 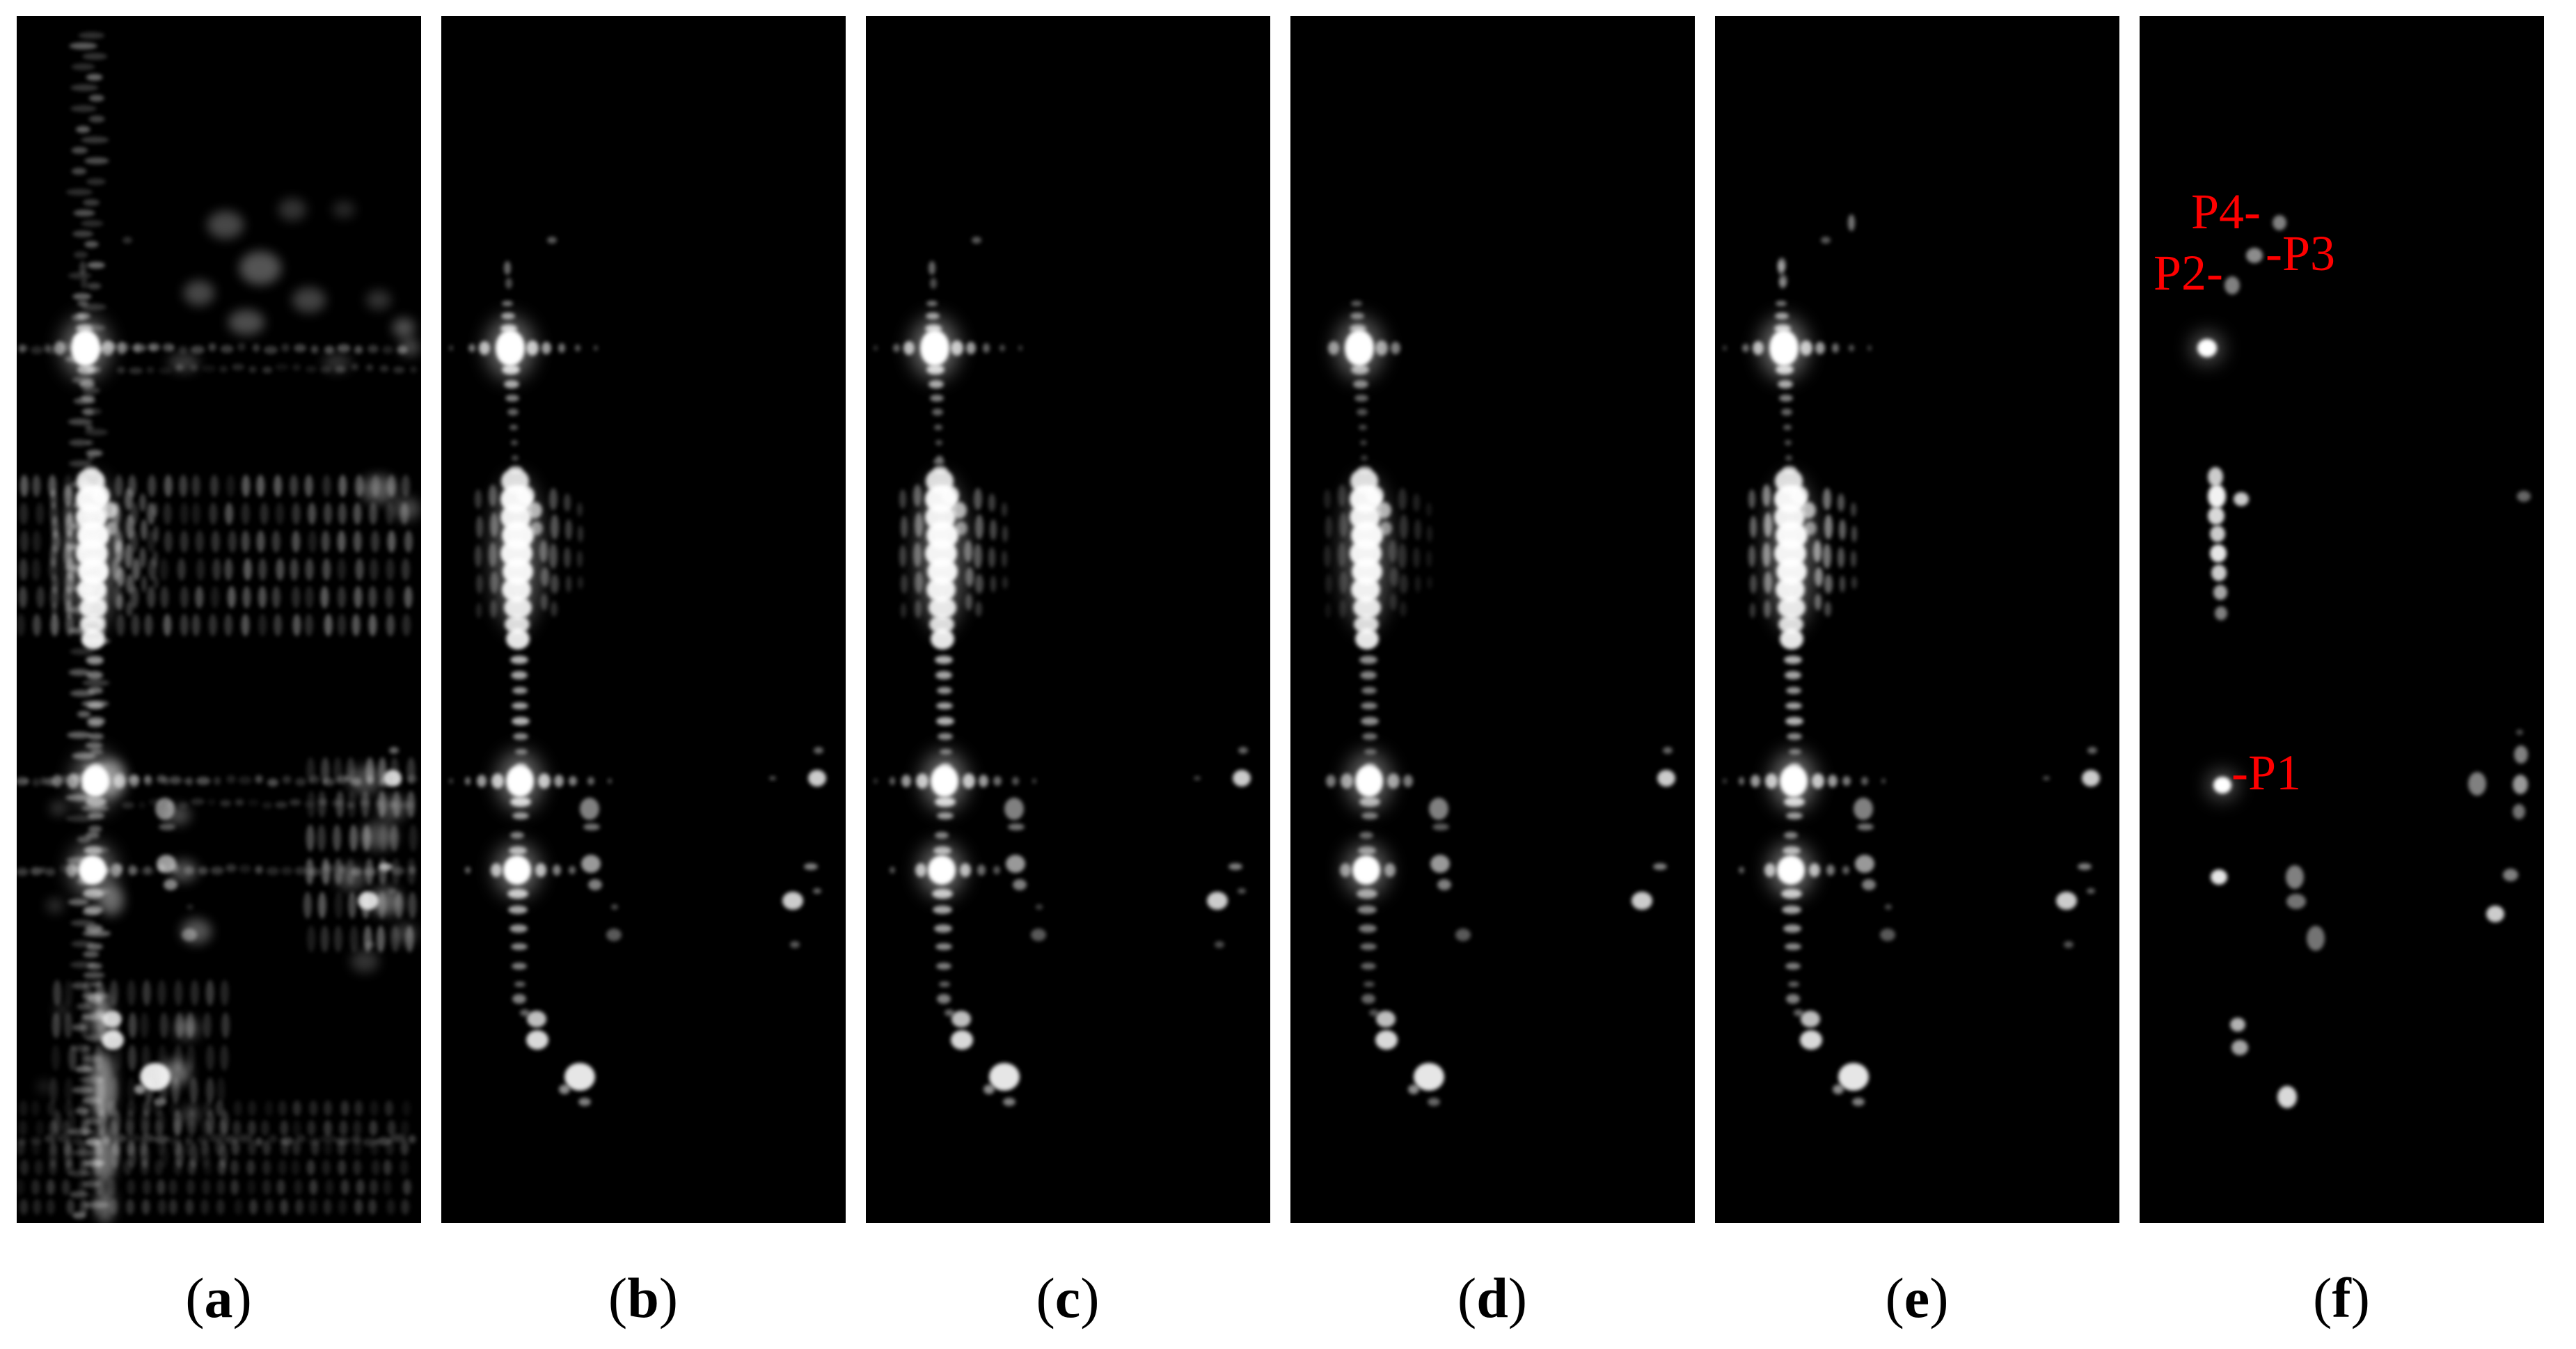 I want to click on point-annotation-P3: -P3, so click(x=2301, y=253).